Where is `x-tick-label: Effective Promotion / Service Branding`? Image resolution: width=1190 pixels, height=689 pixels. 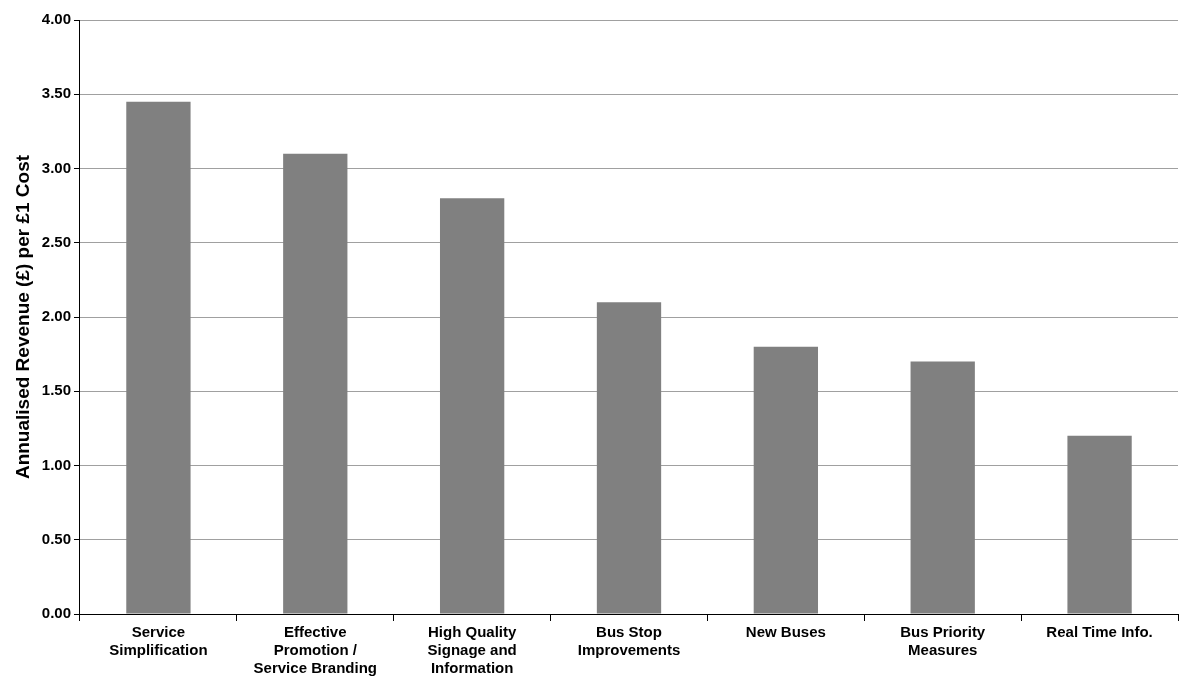
x-tick-label: Effective Promotion / Service Branding is located at coordinates (315, 650).